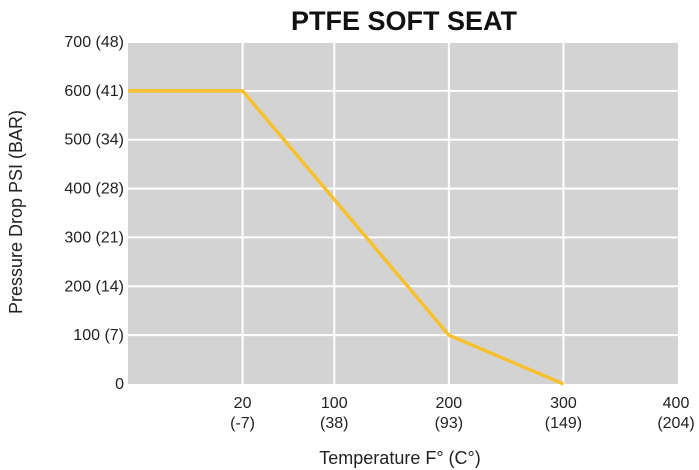 The height and width of the screenshot is (470, 699). What do you see at coordinates (448, 403) in the screenshot?
I see `x-tick-label-2: 200` at bounding box center [448, 403].